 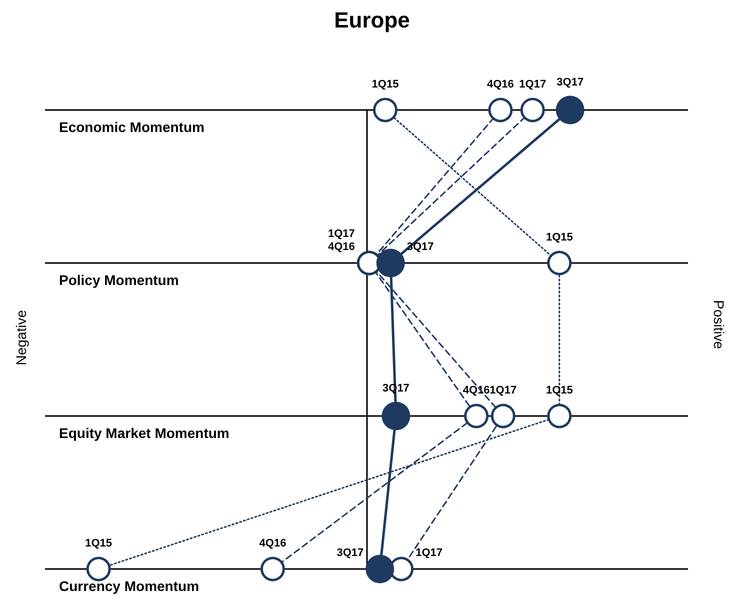 I want to click on text: Positive, so click(x=719, y=325).